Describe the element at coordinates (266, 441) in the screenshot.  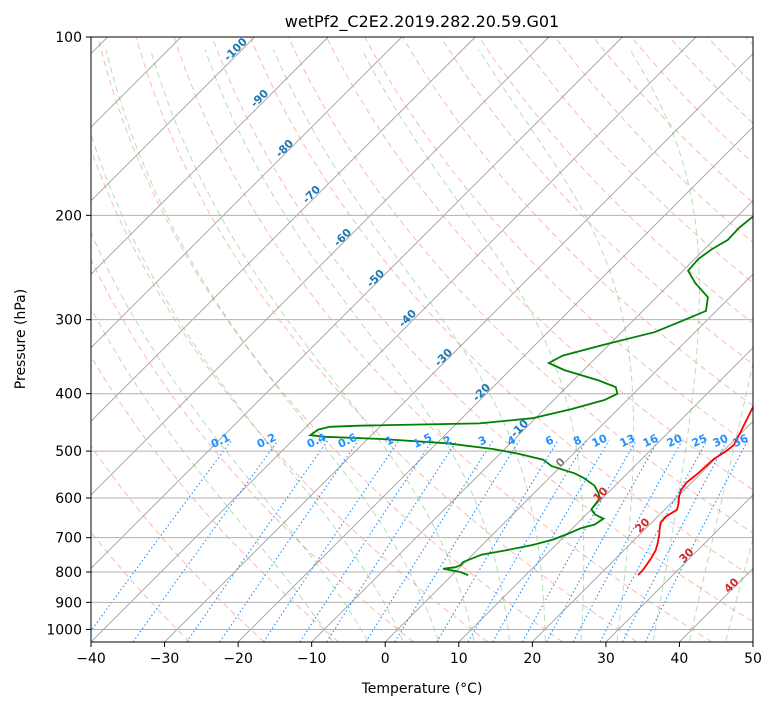
I see `mixing-ratio-label: 0.2` at that location.